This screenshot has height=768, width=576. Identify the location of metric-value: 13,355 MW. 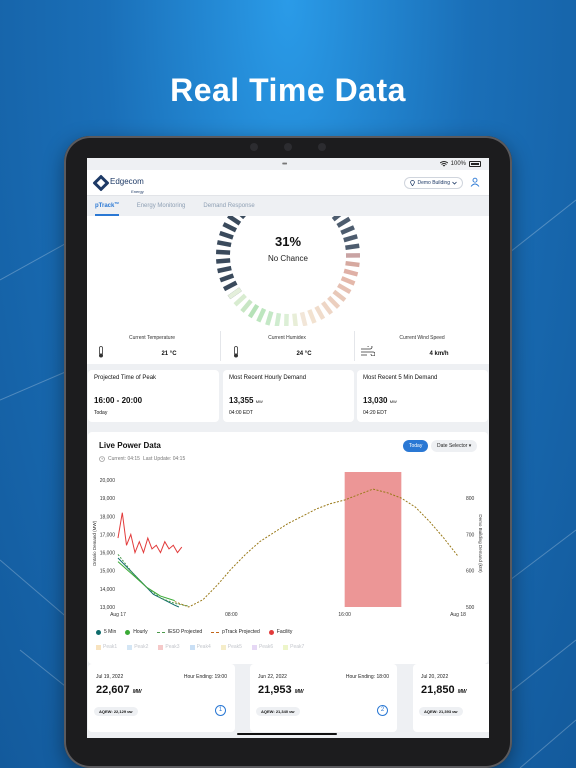
(246, 400).